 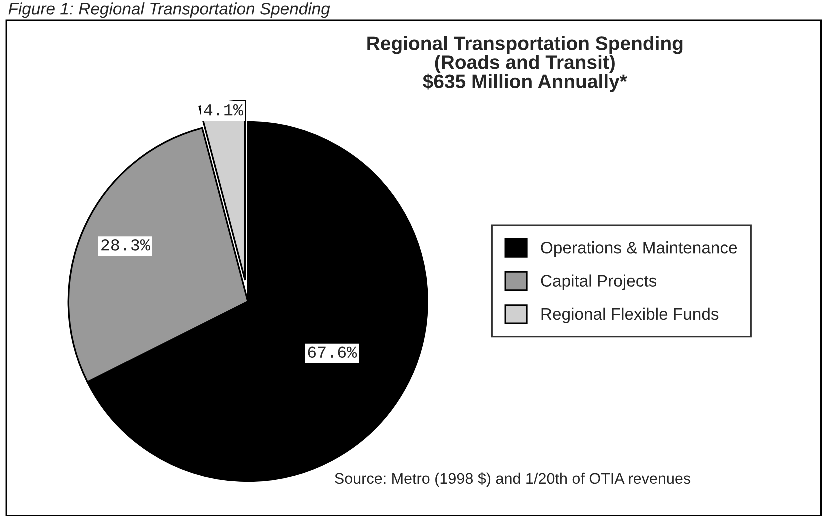 What do you see at coordinates (599, 282) in the screenshot?
I see `legend-label: Capital Projects` at bounding box center [599, 282].